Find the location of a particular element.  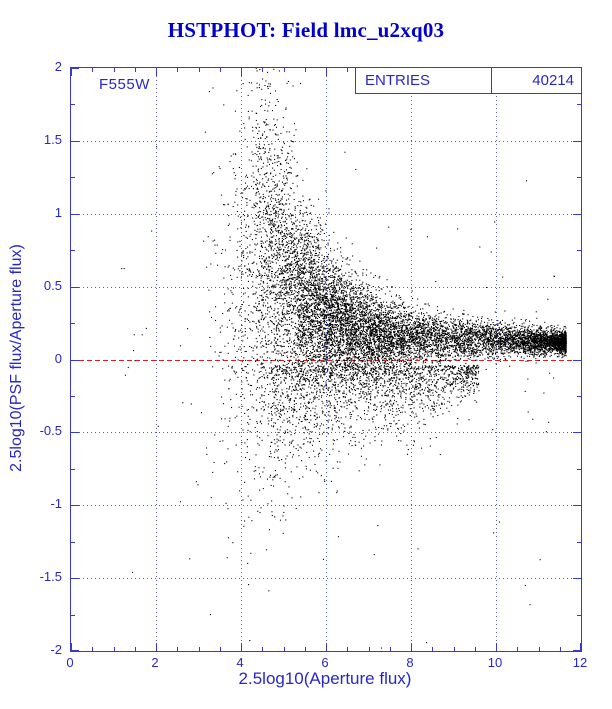

y-tick-label: 0 is located at coordinates (58, 358).